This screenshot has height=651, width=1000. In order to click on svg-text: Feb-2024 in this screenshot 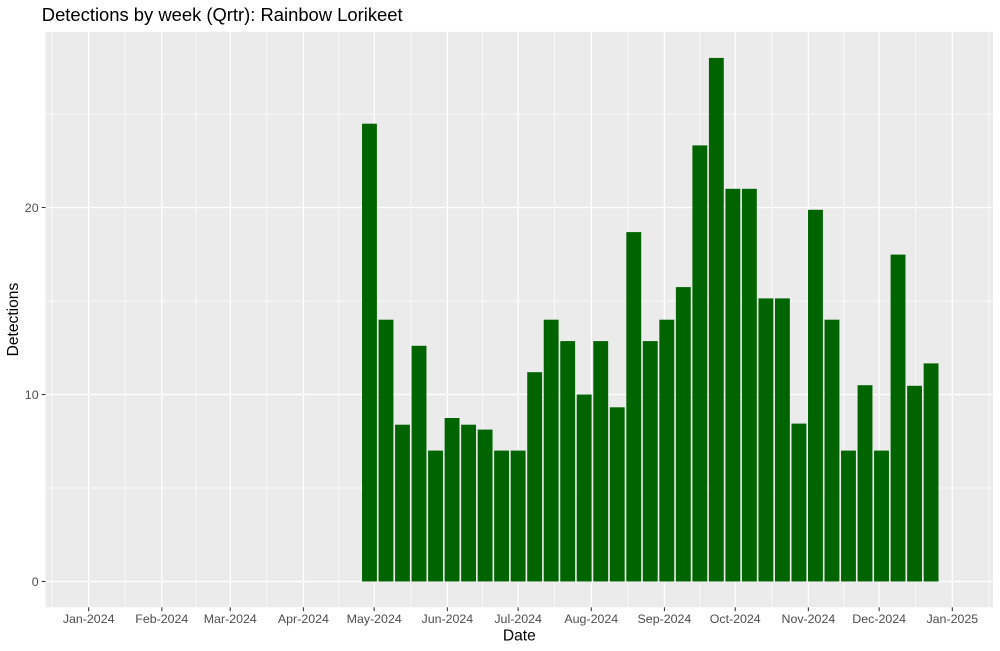, I will do `click(161, 619)`.